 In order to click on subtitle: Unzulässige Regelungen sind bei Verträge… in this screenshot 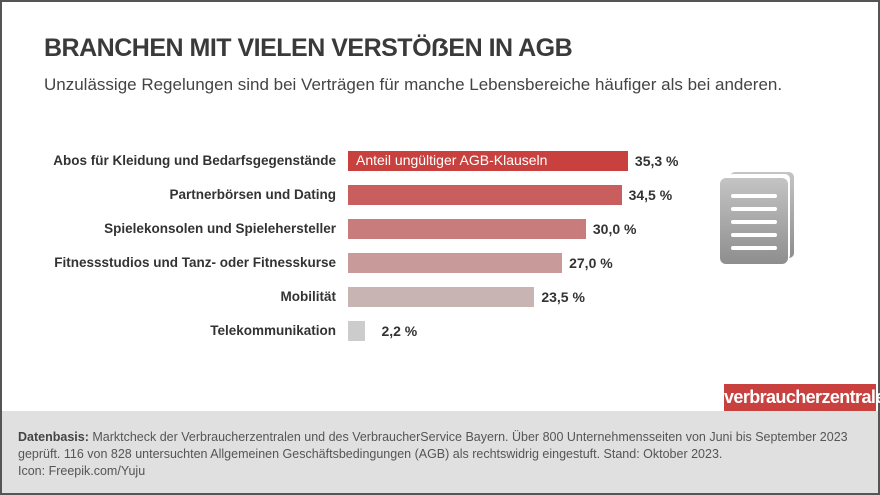, I will do `click(413, 84)`.